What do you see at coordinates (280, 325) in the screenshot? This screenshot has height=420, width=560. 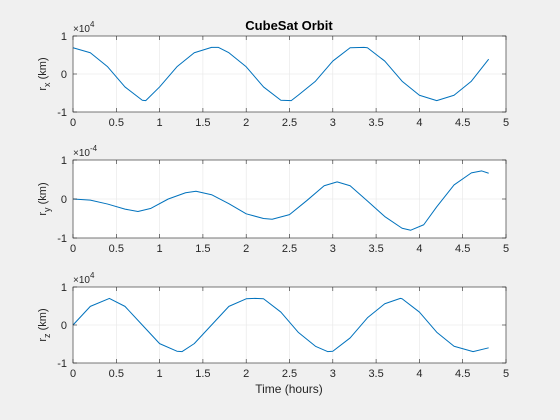 I see `data-line-z` at bounding box center [280, 325].